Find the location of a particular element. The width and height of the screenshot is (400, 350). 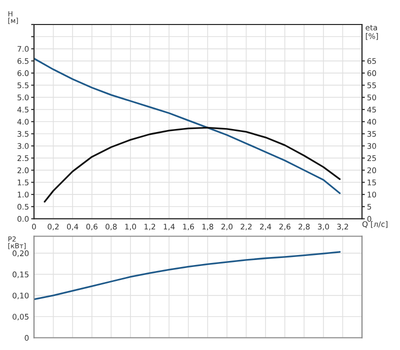

line-series is located at coordinates (187, 275).